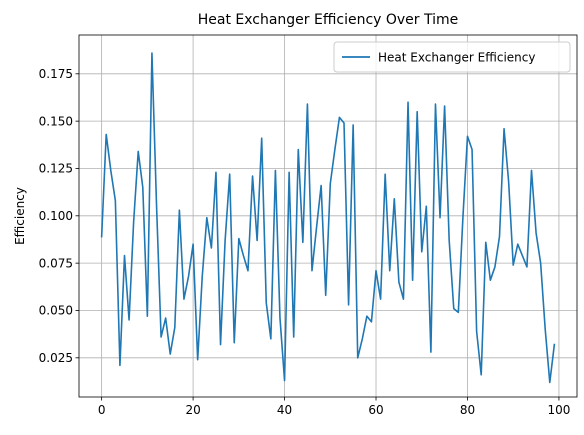  Describe the element at coordinates (56, 216) in the screenshot. I see `y-tick-label: 0.100` at that location.